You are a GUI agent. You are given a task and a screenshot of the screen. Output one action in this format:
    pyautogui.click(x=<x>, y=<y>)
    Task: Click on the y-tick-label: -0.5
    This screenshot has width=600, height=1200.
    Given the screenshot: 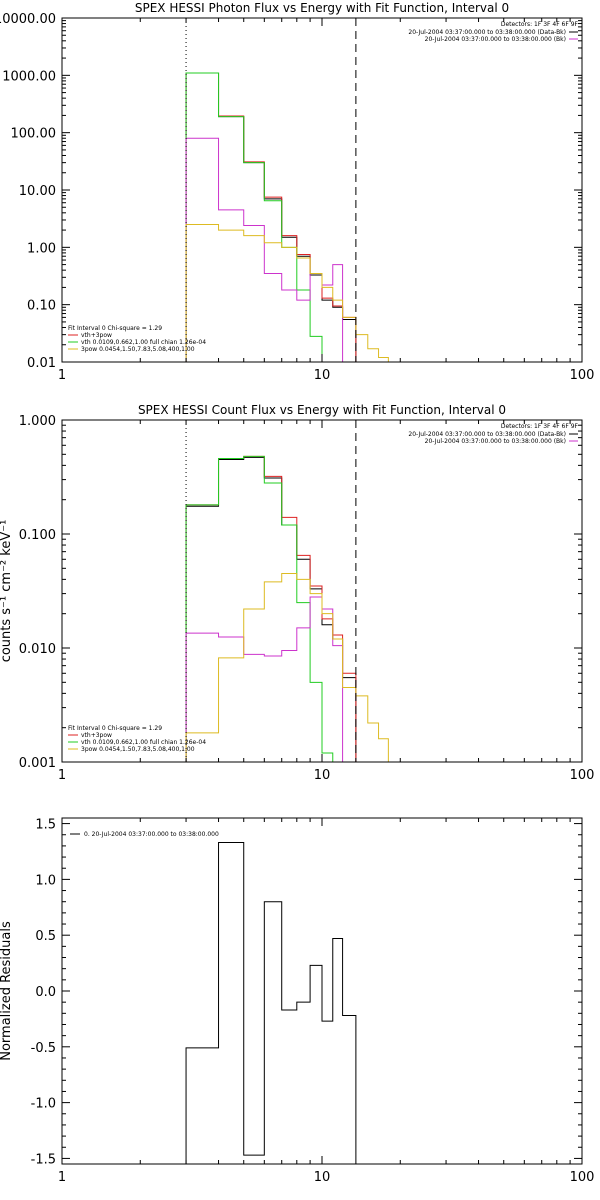 What is the action you would take?
    pyautogui.click(x=43, y=1048)
    